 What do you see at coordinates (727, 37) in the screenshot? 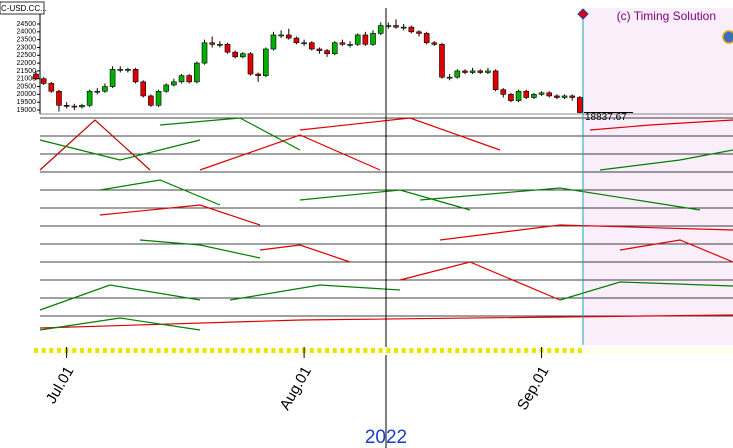
I see `globe-icon` at bounding box center [727, 37].